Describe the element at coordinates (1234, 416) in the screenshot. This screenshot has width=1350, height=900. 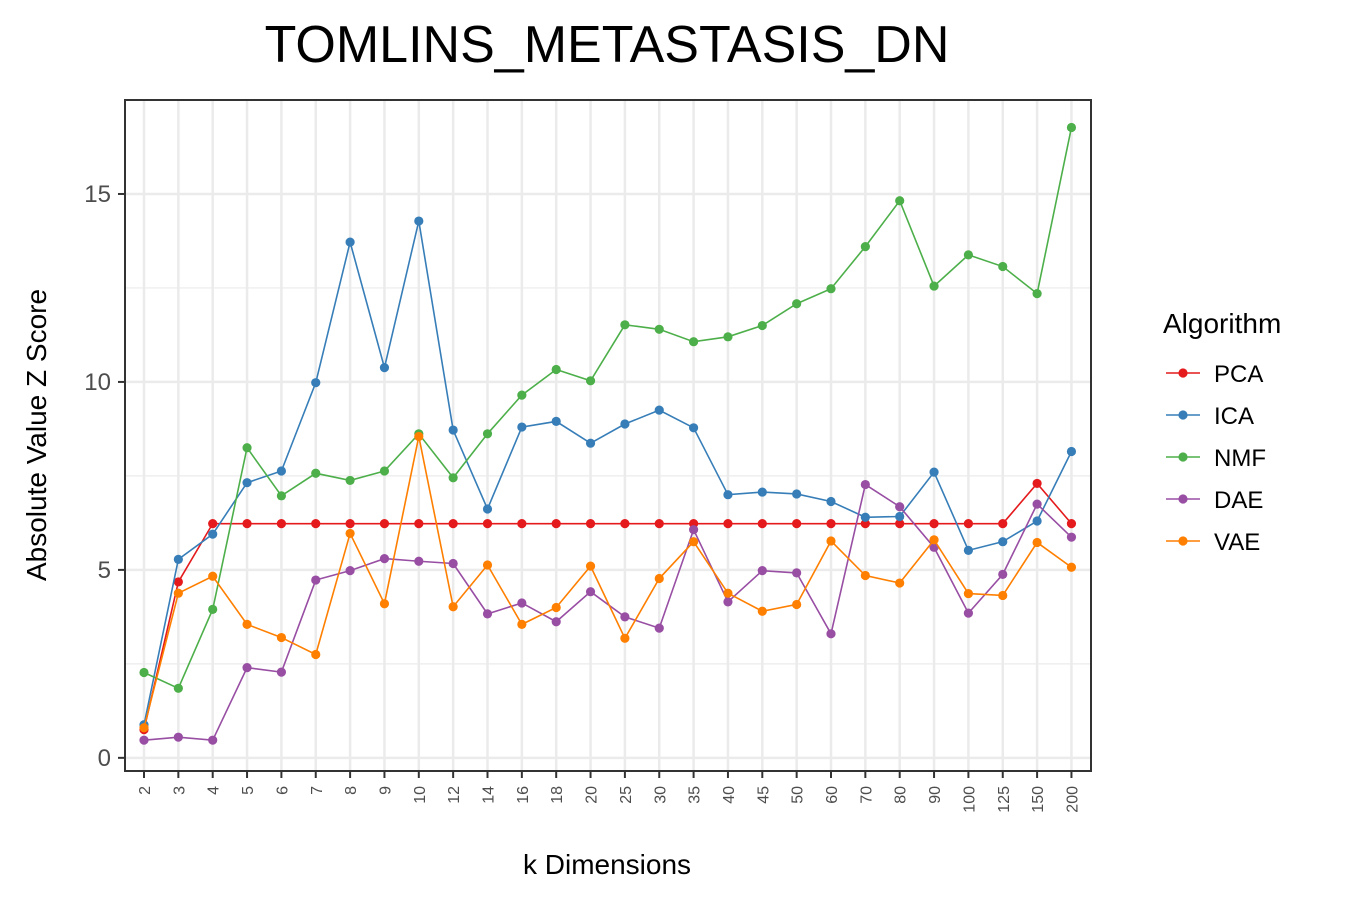
I see `legend-label: ICA` at that location.